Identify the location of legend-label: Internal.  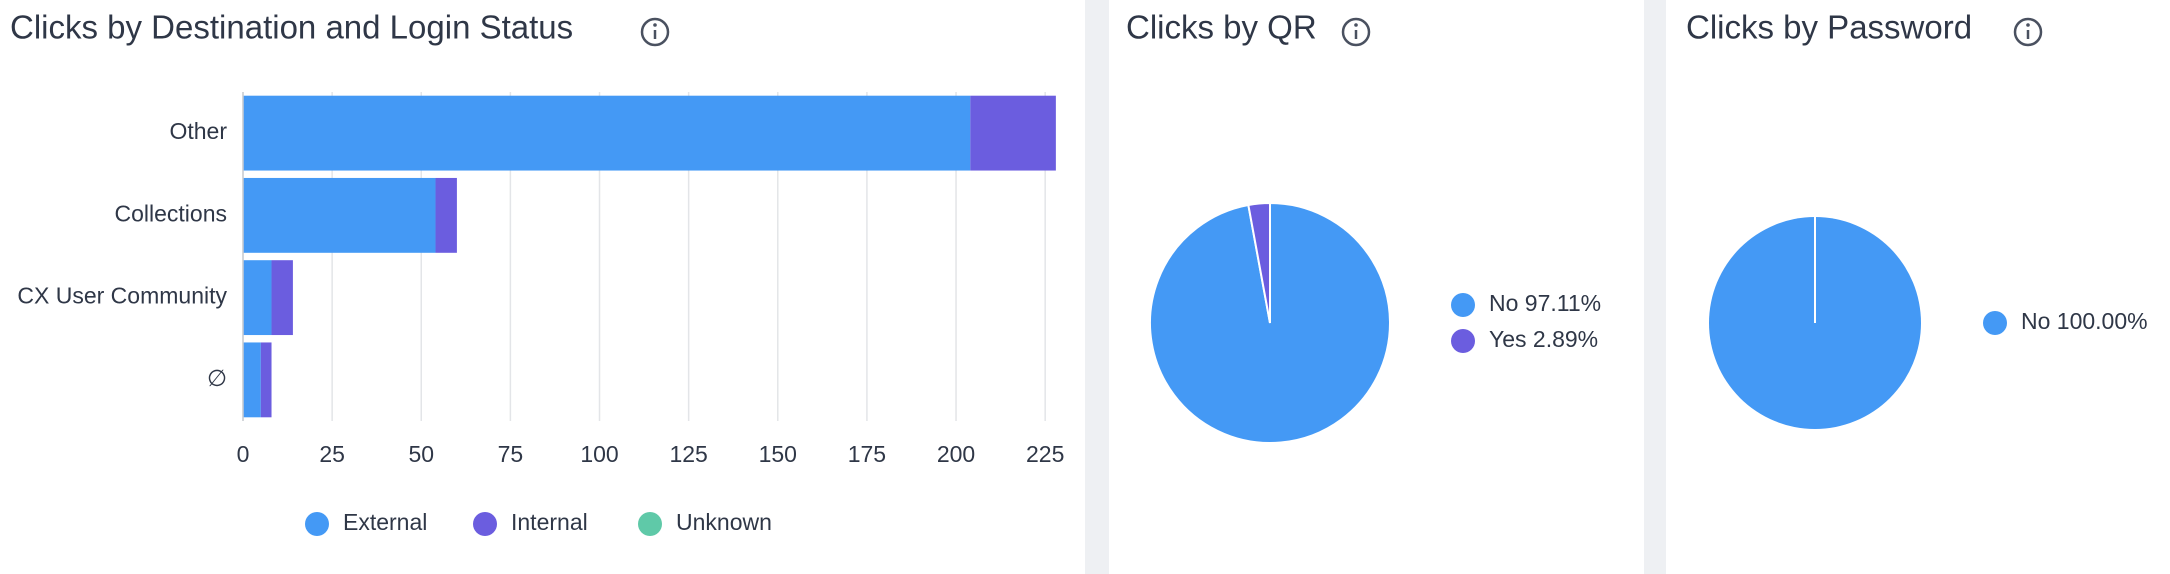
(549, 522).